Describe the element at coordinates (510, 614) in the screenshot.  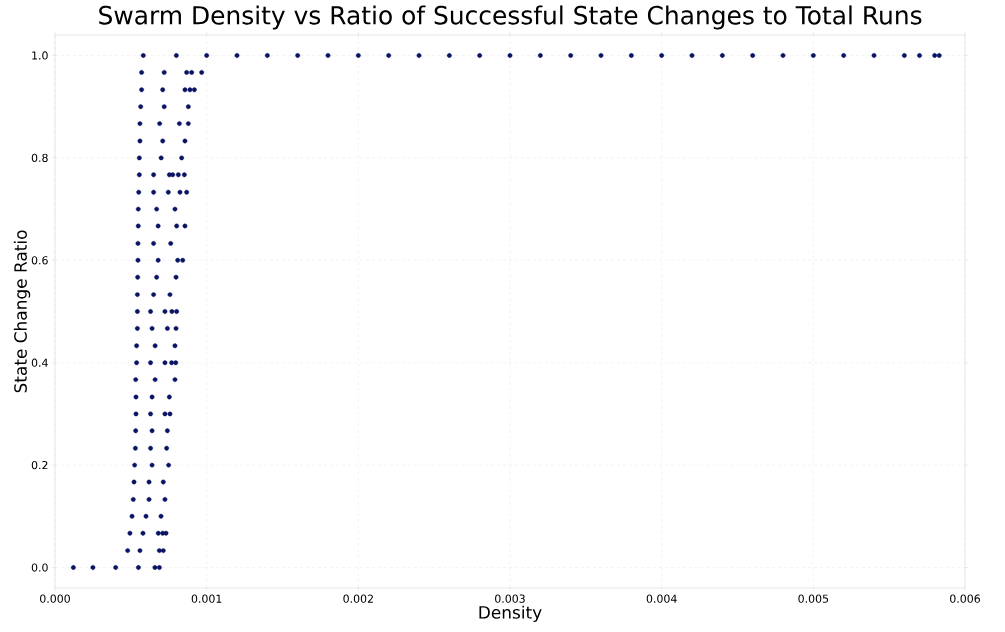
I see `x-axis-title: Density` at that location.